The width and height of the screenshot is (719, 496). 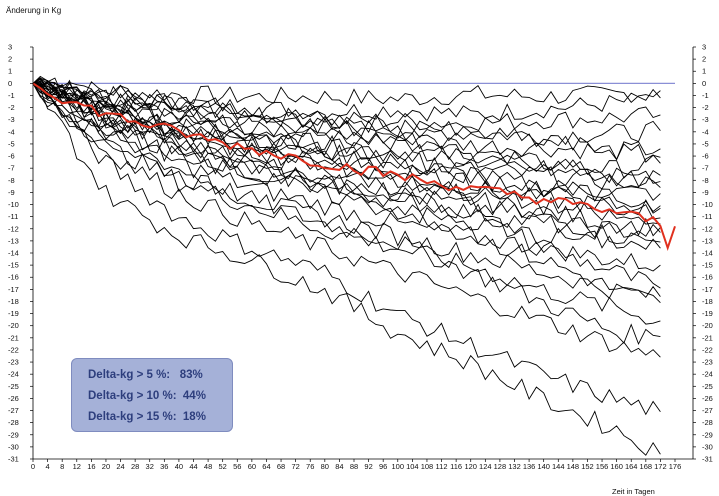 What do you see at coordinates (354, 466) in the screenshot?
I see `x-tick-label: 88` at bounding box center [354, 466].